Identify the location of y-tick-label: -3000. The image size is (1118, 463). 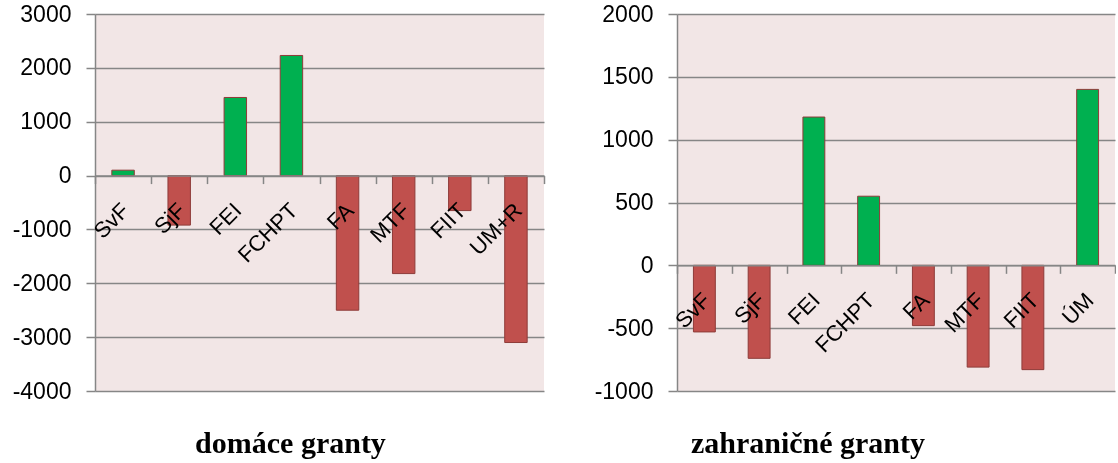
(42, 336).